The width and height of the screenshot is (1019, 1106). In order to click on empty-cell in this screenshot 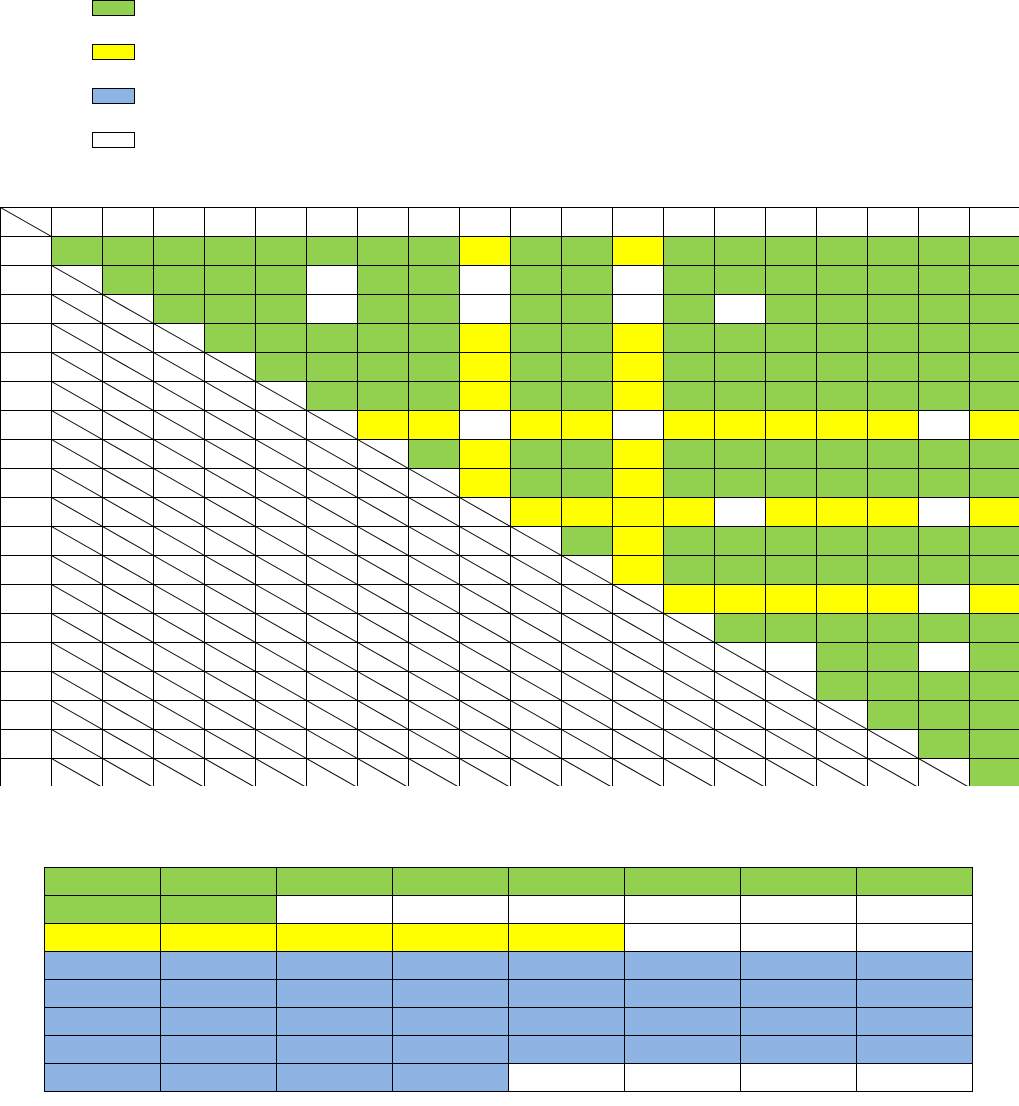, I will do `click(689, 772)`.